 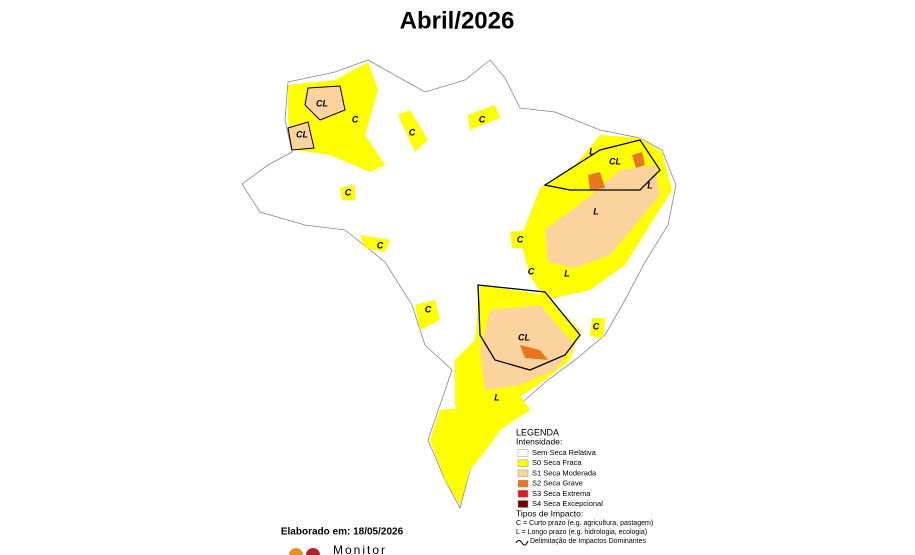 I want to click on s1-west, so click(x=301, y=136).